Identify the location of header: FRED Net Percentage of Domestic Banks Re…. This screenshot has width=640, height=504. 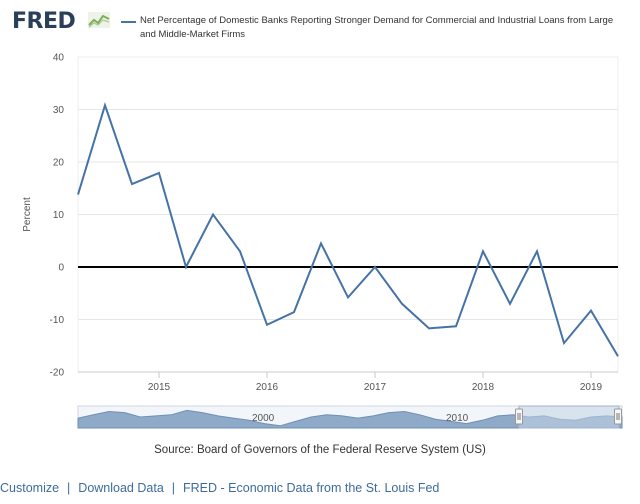
(320, 25).